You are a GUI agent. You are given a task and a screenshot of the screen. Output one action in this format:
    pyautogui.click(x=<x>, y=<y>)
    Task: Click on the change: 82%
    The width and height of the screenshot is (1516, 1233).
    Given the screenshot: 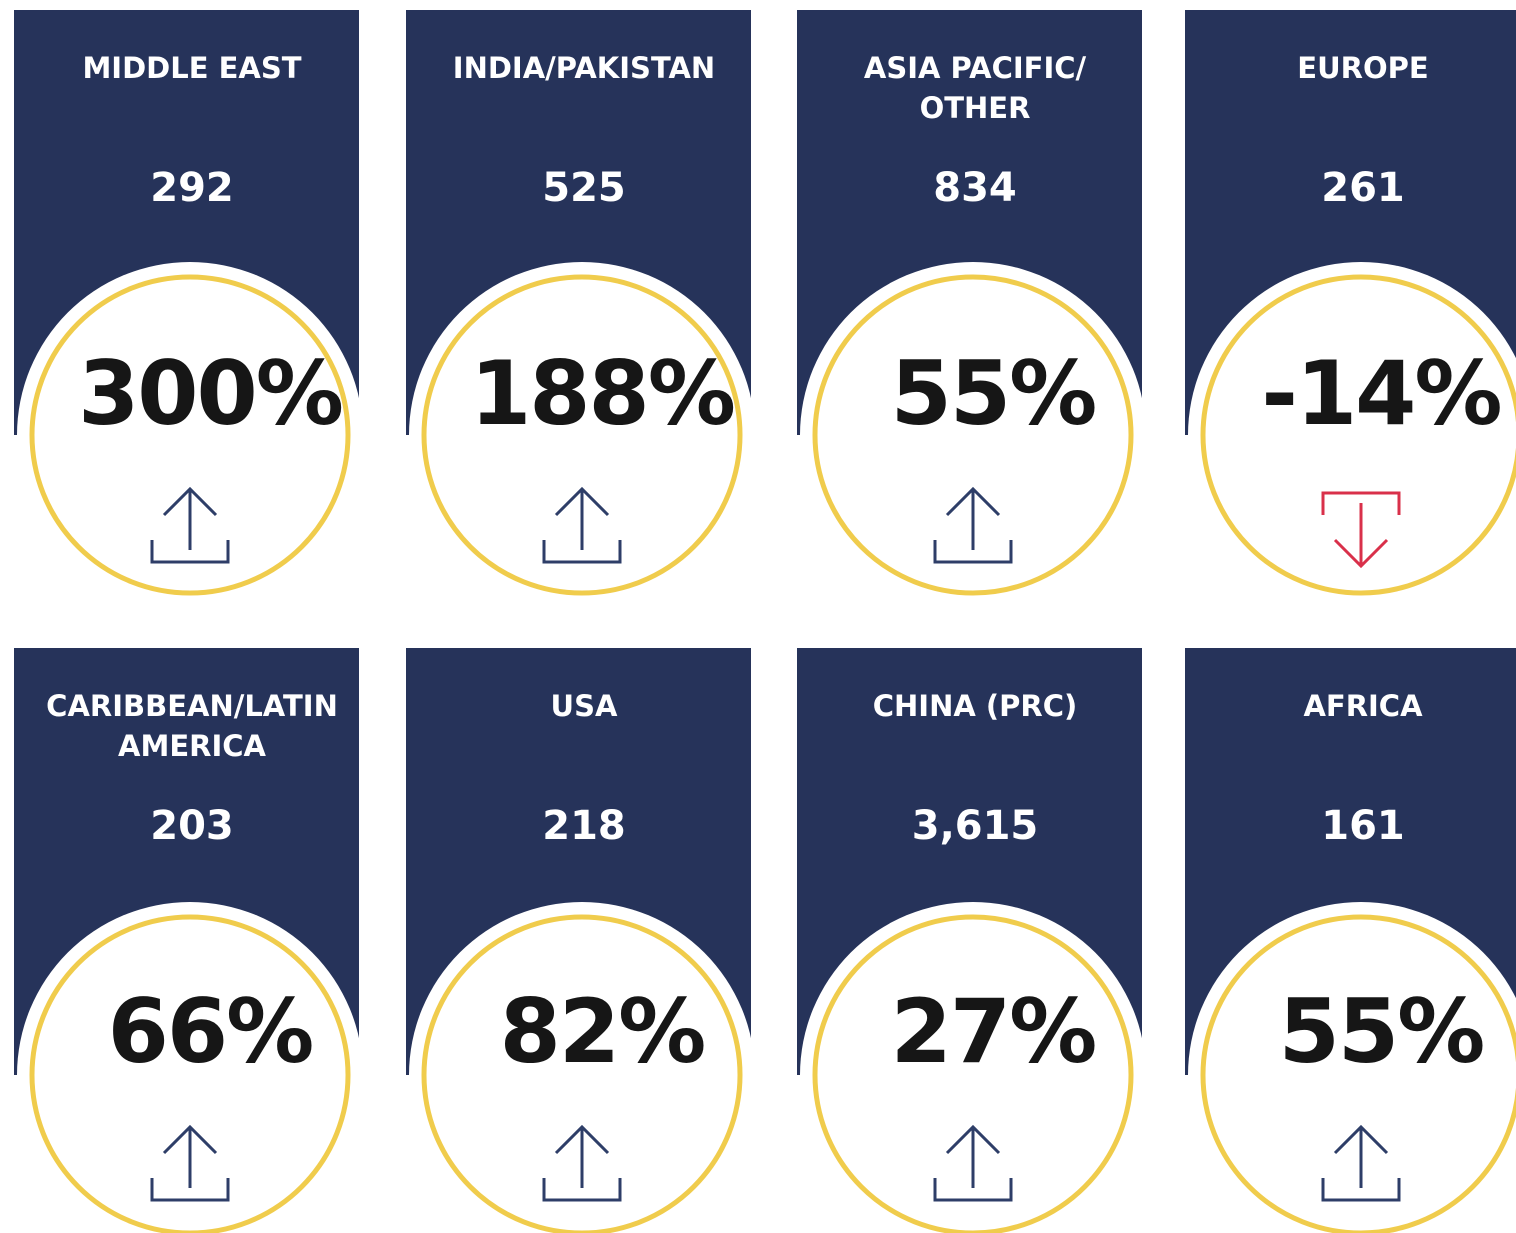 What is the action you would take?
    pyautogui.click(x=602, y=1031)
    